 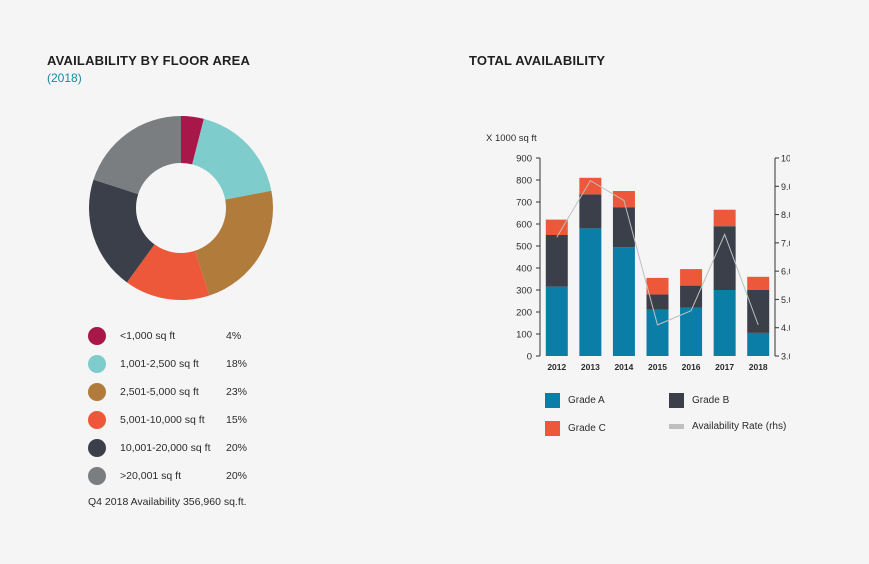 I want to click on x-tick-label: 2015, so click(x=657, y=367).